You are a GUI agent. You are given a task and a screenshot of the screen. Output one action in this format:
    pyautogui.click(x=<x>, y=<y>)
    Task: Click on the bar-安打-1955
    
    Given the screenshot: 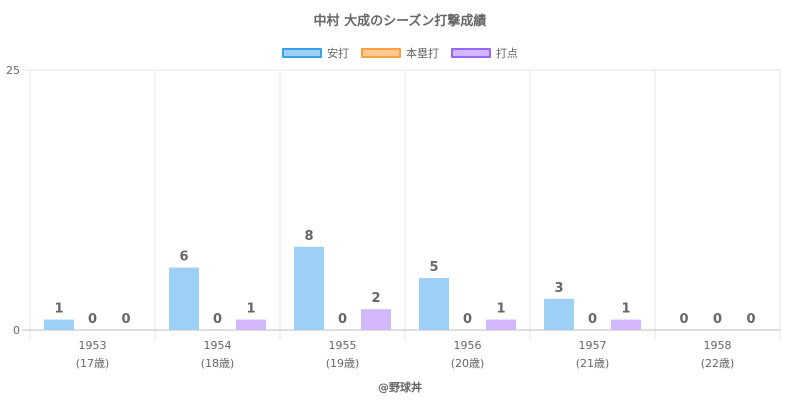 What is the action you would take?
    pyautogui.click(x=309, y=288)
    